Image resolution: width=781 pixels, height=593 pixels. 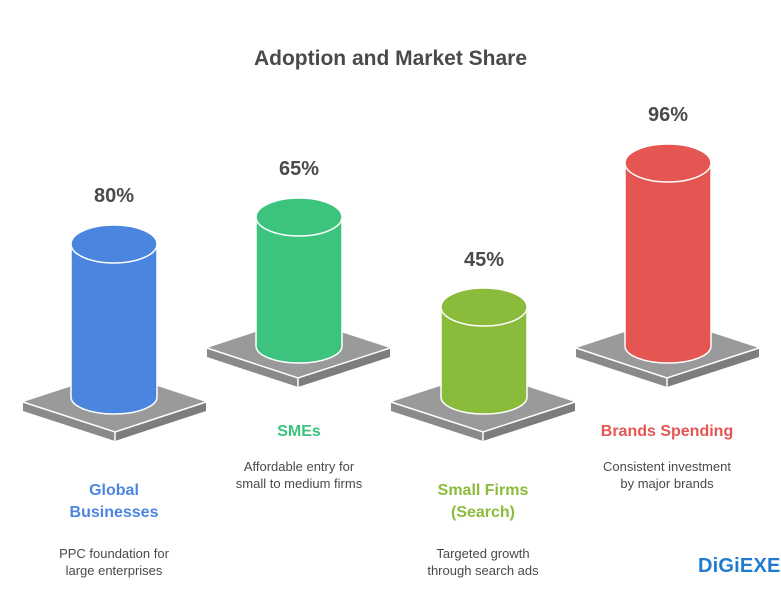 I want to click on description-global-businesses: PPC foundation for large enterprises, so click(x=114, y=562).